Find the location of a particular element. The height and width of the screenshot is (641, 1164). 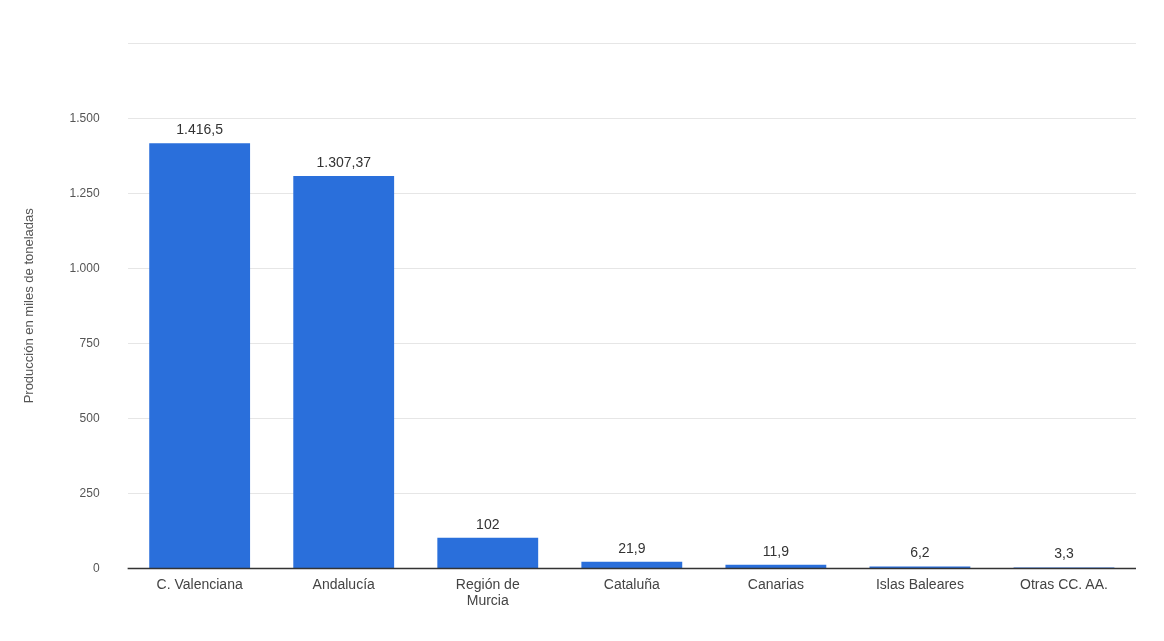

x-tick-label: Canarias is located at coordinates (775, 583).